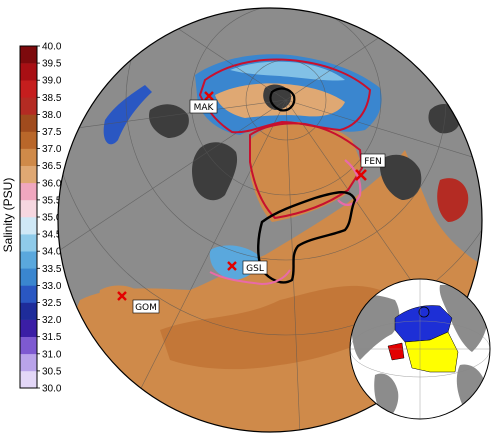  Describe the element at coordinates (169, 121) in the screenshot. I see `canada-ice` at that location.